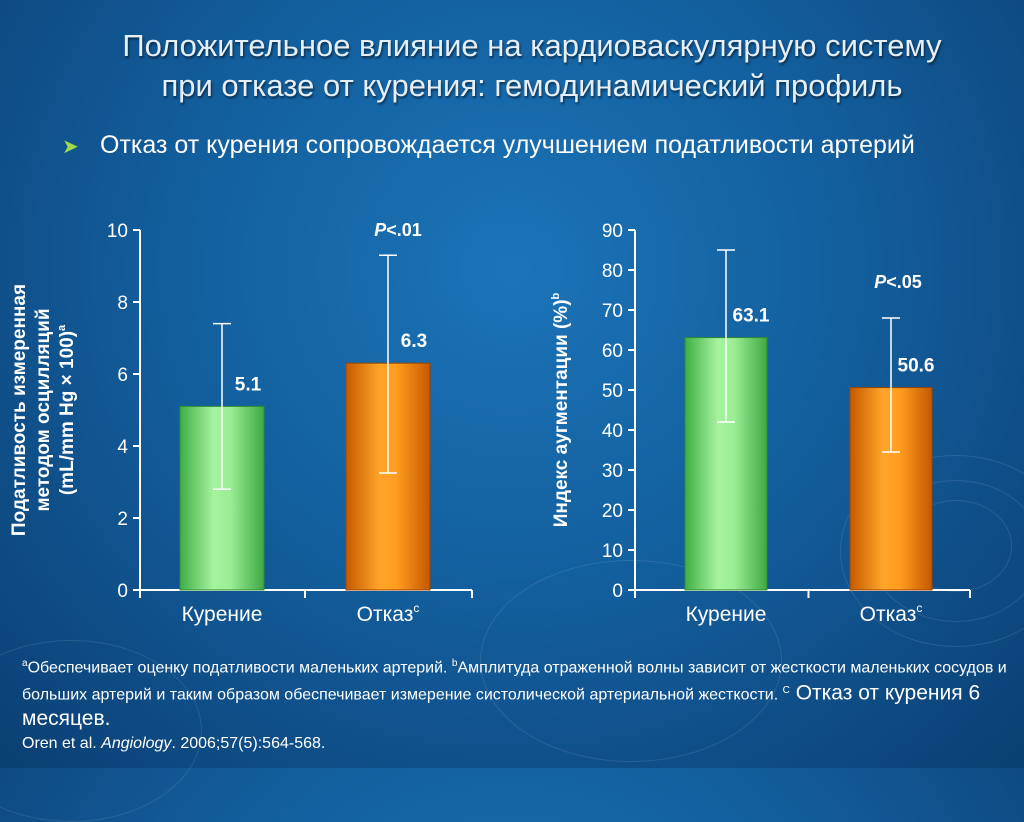  What do you see at coordinates (751, 316) in the screenshot?
I see `data-label: 63.1` at bounding box center [751, 316].